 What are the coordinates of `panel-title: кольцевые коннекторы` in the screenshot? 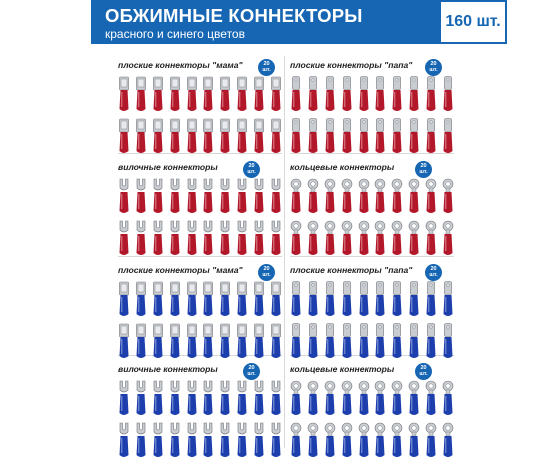 It's located at (342, 369).